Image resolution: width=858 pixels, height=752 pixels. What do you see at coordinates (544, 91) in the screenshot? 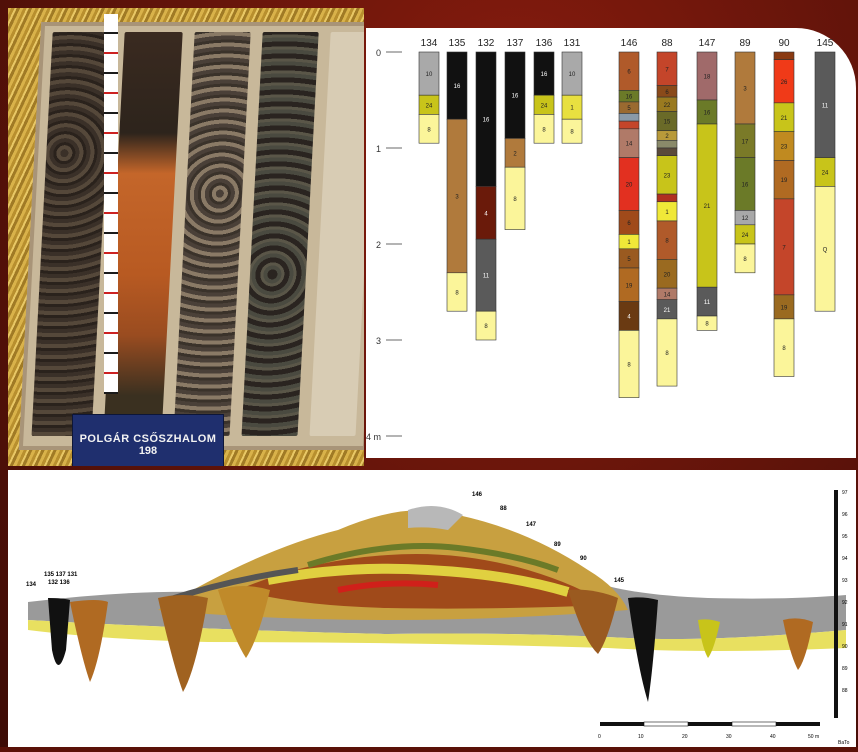
I see `core-log-136: 136 16 24 8` at bounding box center [544, 91].